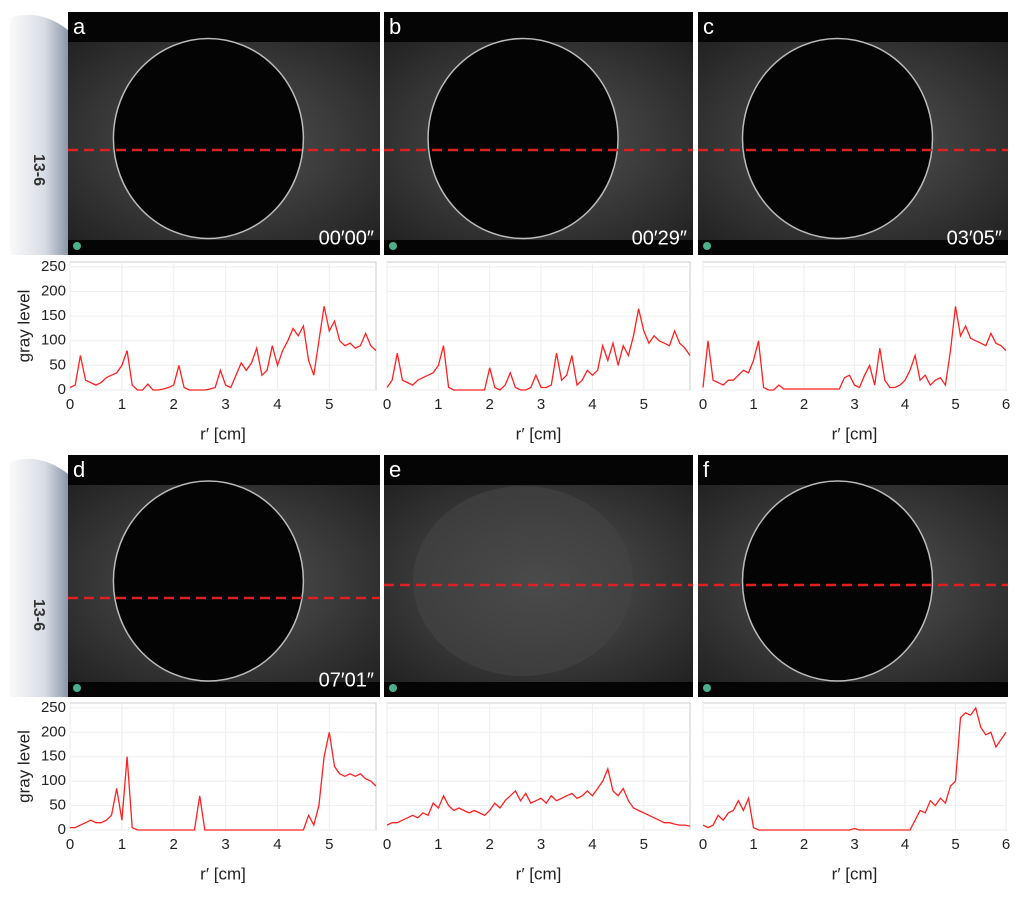  I want to click on ultrasound-image: f, so click(853, 576).